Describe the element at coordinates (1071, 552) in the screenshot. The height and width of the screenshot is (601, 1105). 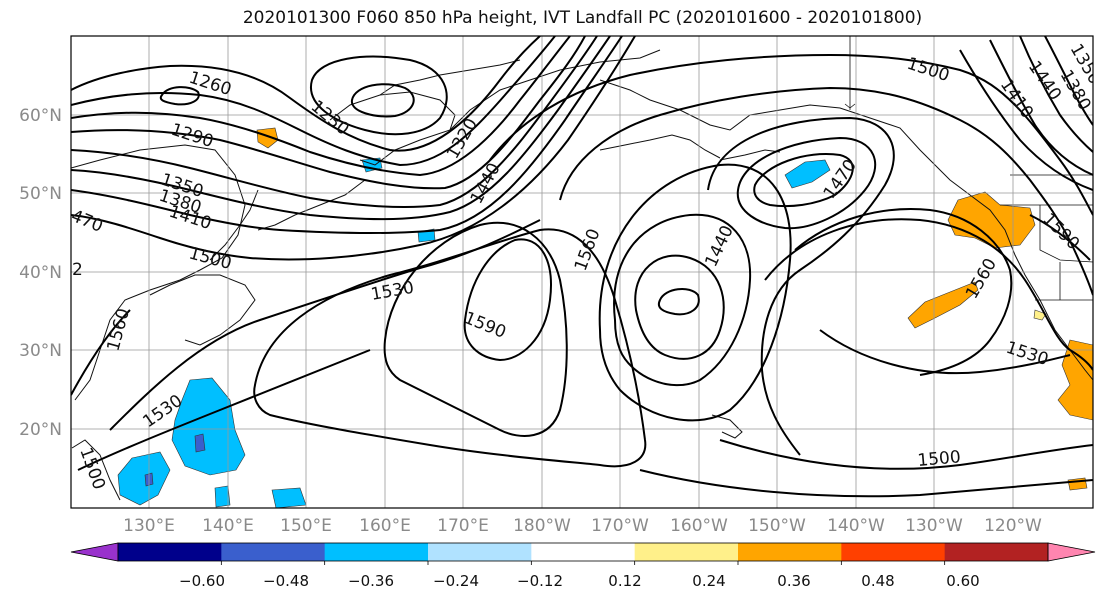
I see `colorbar-extend-high` at that location.